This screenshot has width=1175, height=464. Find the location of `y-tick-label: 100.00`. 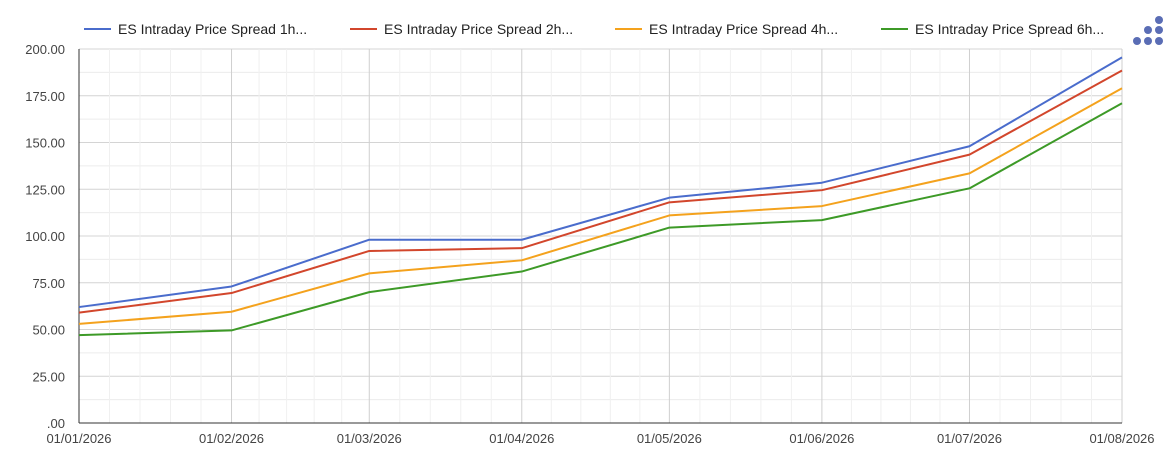

y-tick-label: 100.00 is located at coordinates (45, 236).